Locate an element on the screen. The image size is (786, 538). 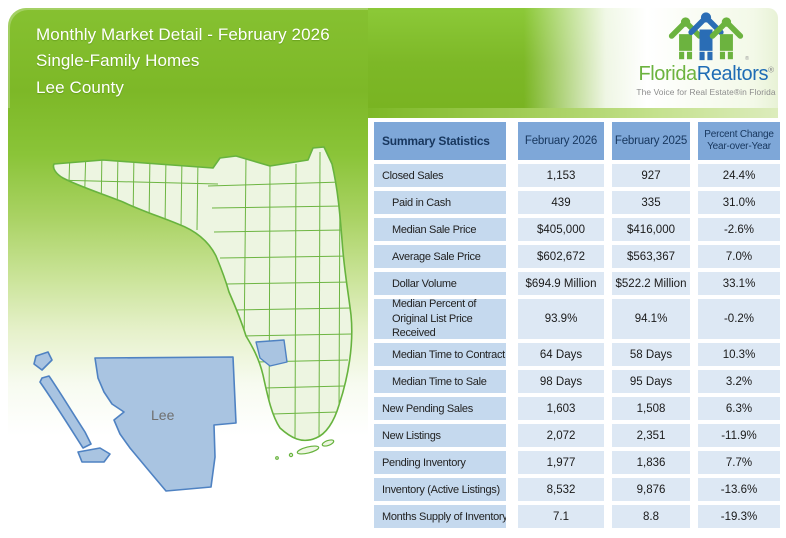
table-row: New Pending Sales 1,603 1,508 6.3% is located at coordinates (577, 408).